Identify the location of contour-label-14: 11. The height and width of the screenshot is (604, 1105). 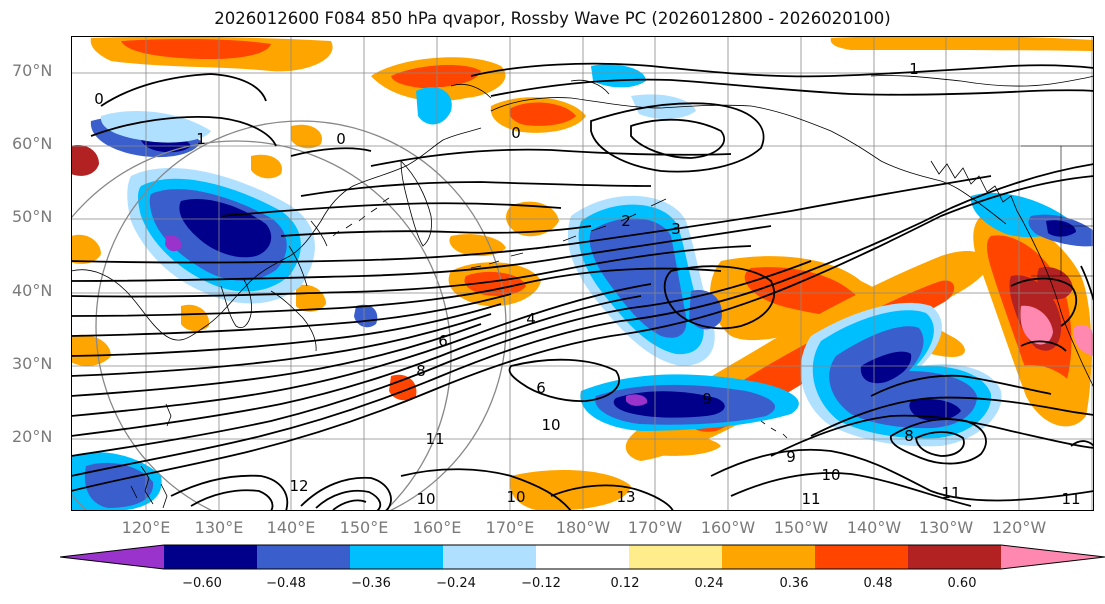
(434, 439).